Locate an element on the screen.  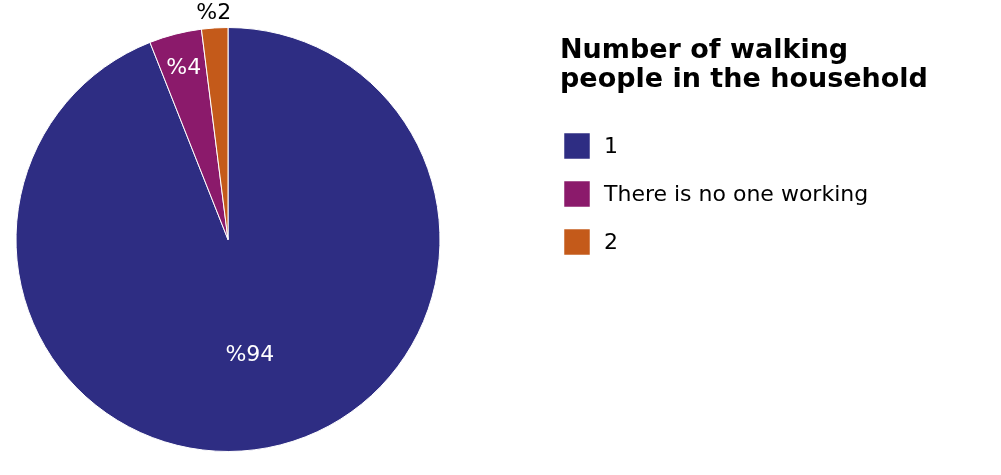
data-label: %94 is located at coordinates (250, 354).